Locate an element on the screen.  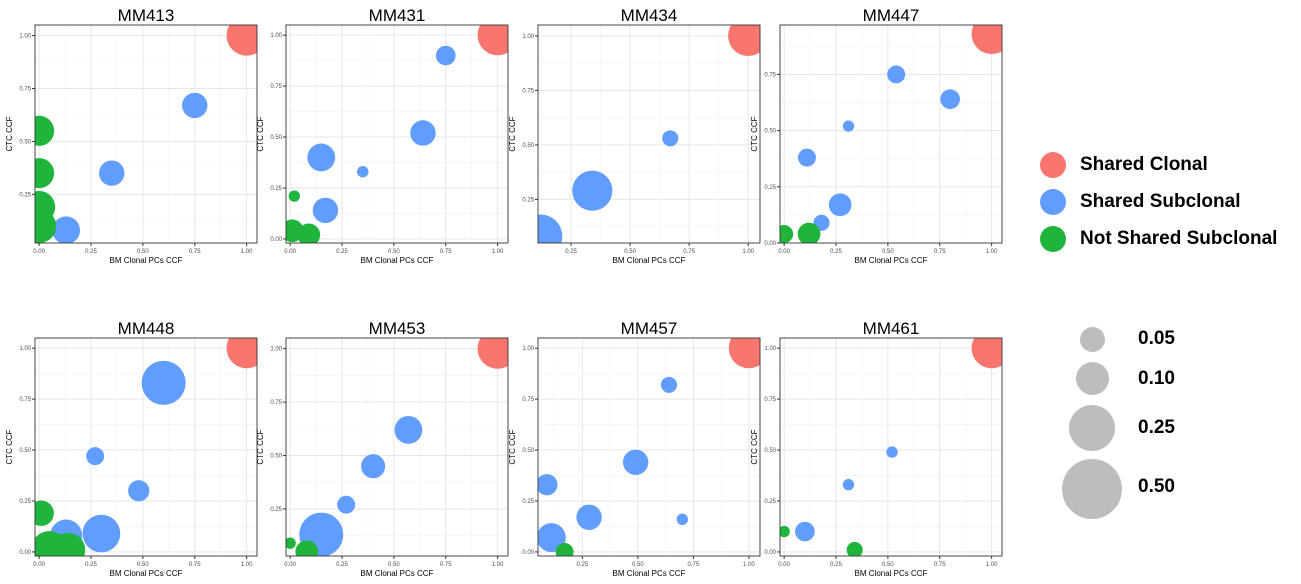
legend-item-not-shared-subclonal: Not Shared Subclonal is located at coordinates (1158, 239).